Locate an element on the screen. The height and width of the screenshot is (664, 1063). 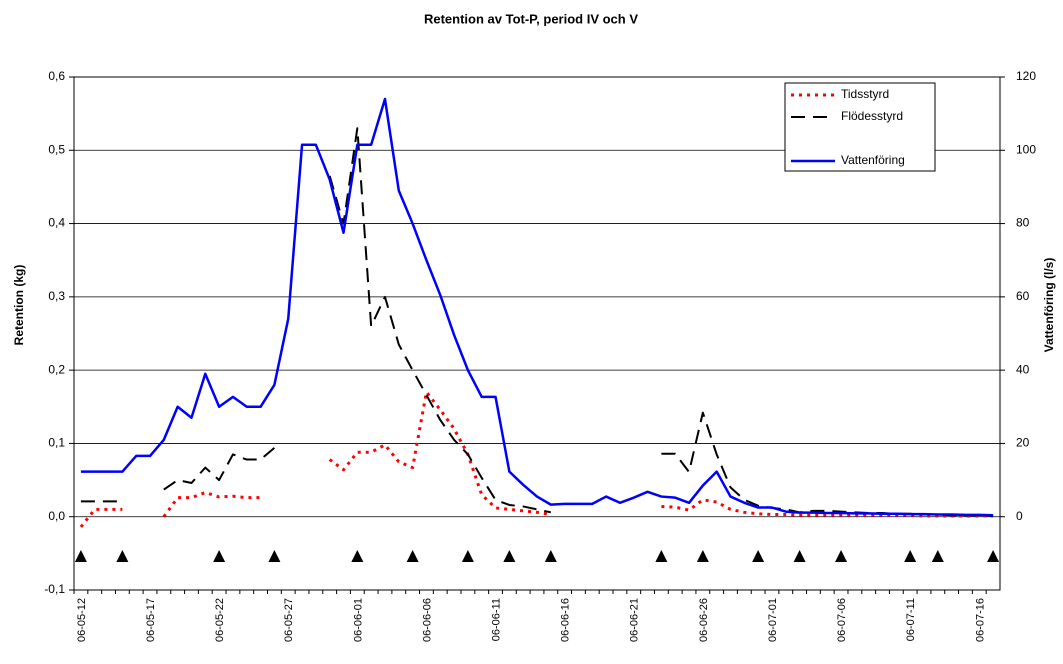
y-tick-label: 0,0 is located at coordinates (56, 516).